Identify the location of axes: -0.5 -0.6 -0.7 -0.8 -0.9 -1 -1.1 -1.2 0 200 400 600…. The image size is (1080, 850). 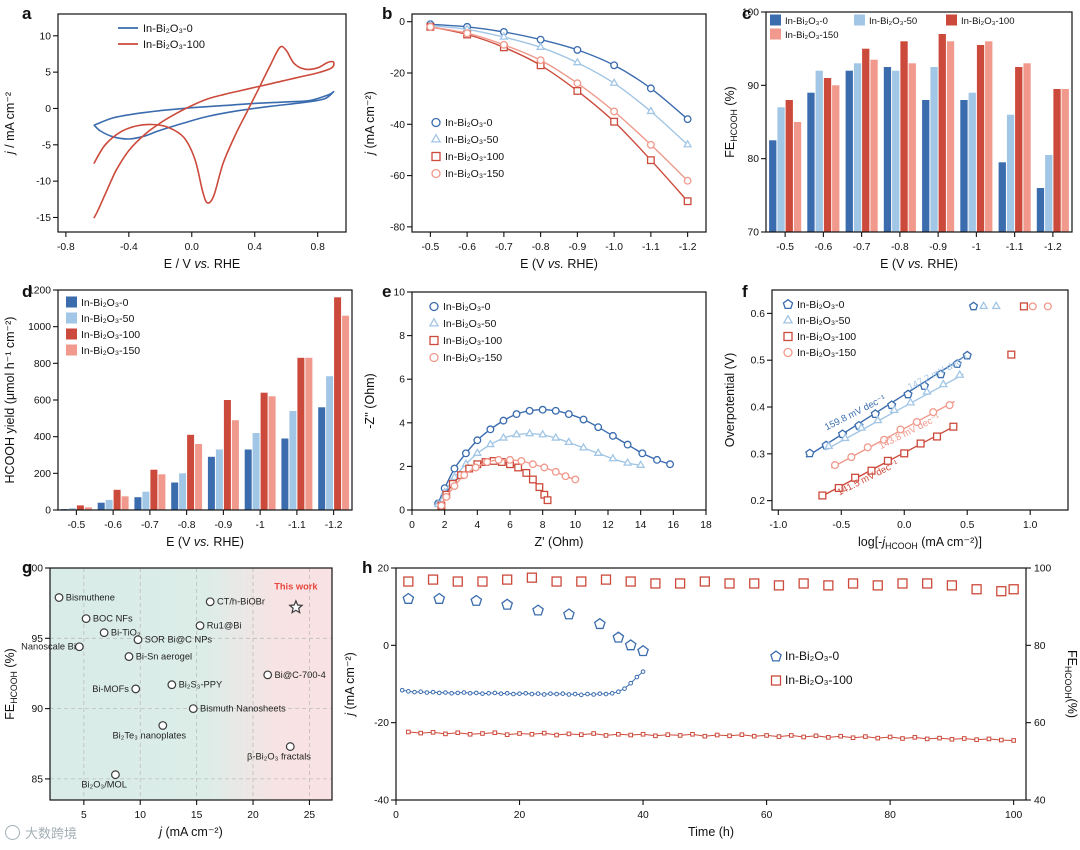
(178, 417).